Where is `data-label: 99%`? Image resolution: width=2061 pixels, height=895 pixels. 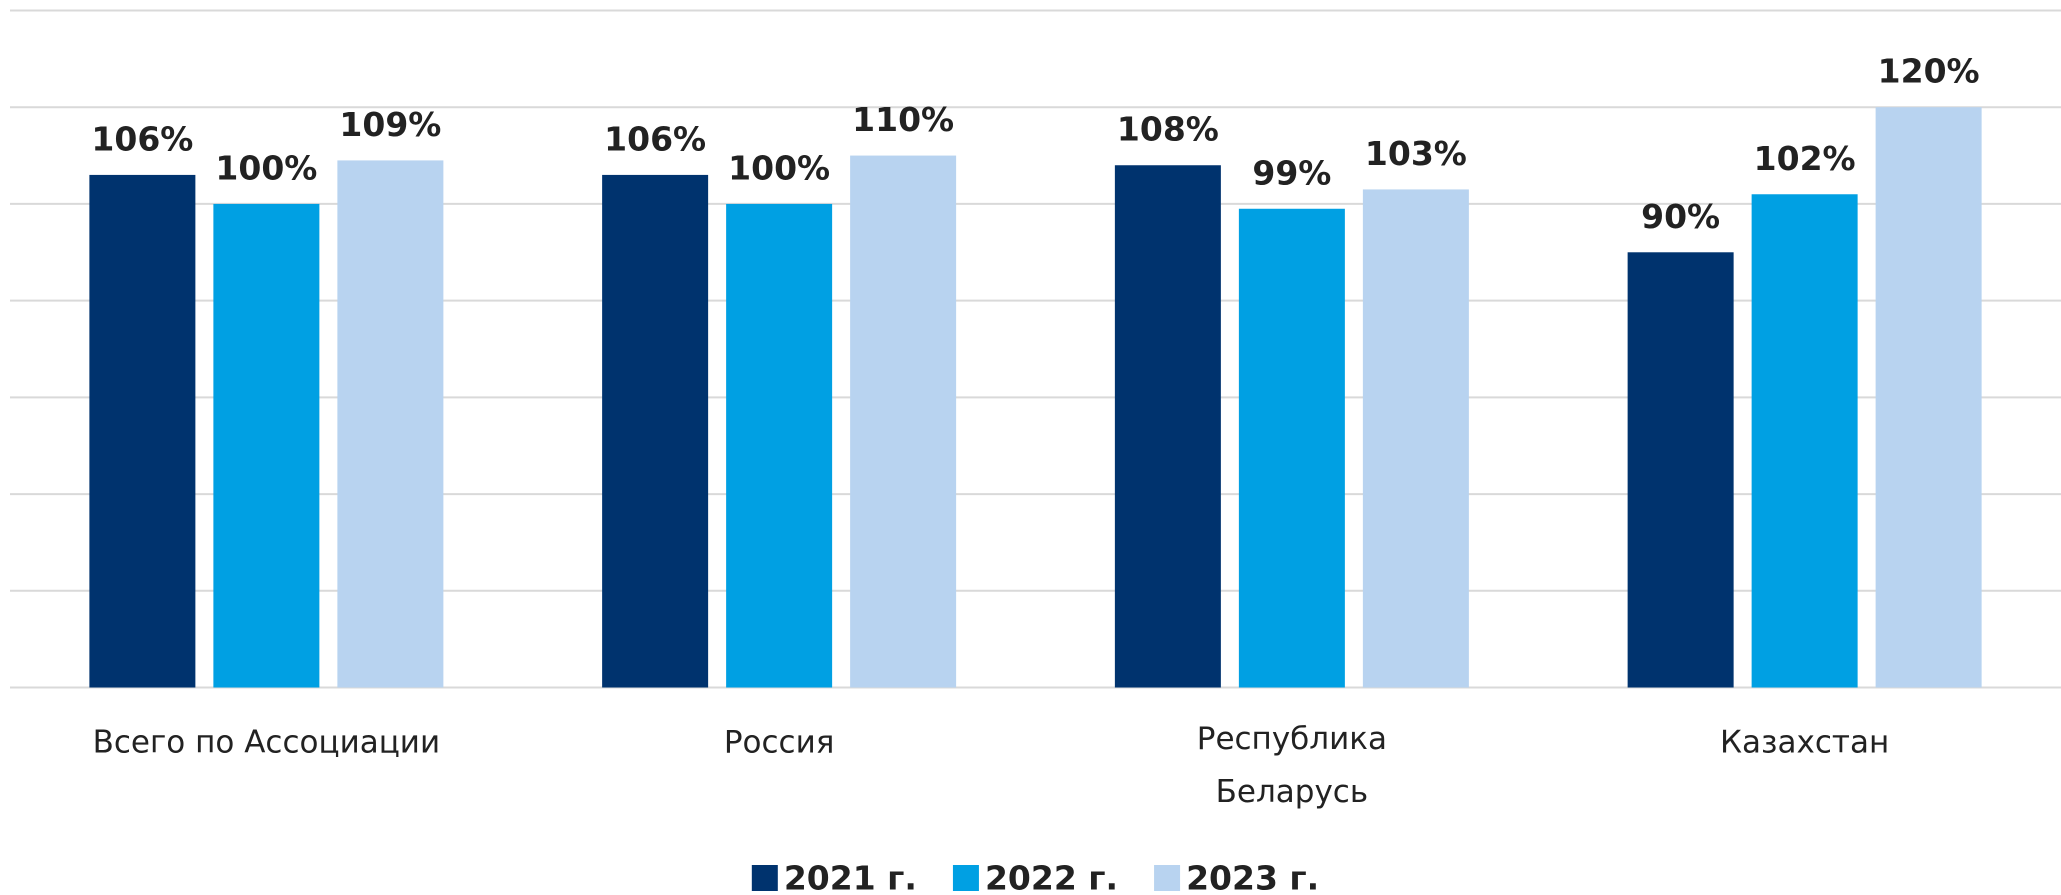
data-label: 99% is located at coordinates (1291, 172).